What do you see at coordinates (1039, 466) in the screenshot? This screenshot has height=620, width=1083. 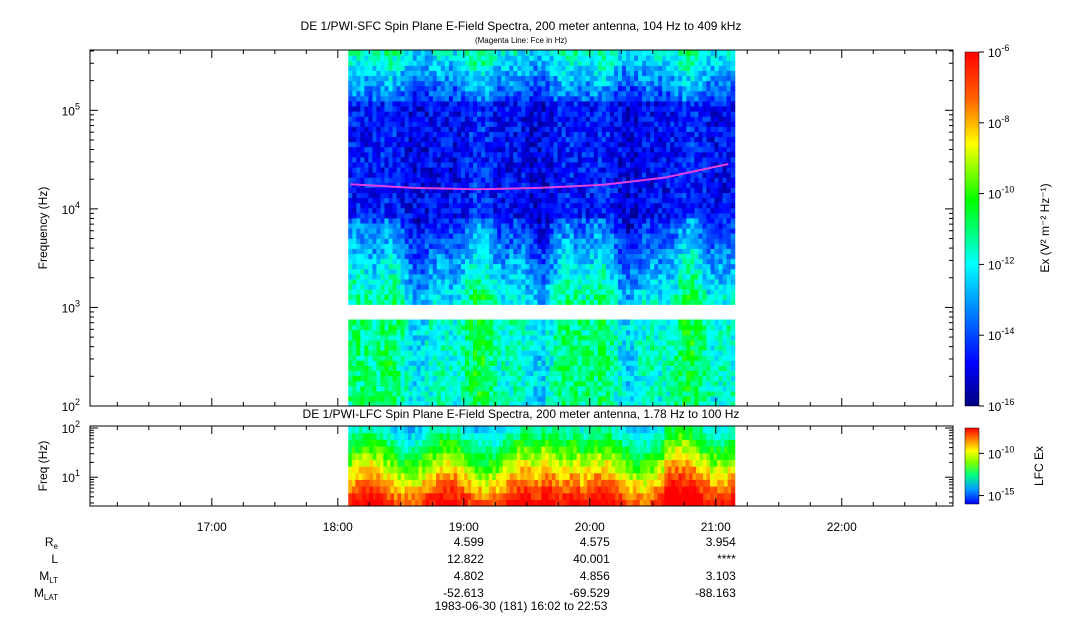 I see `lfc-colorbar-label: LFC Ex` at bounding box center [1039, 466].